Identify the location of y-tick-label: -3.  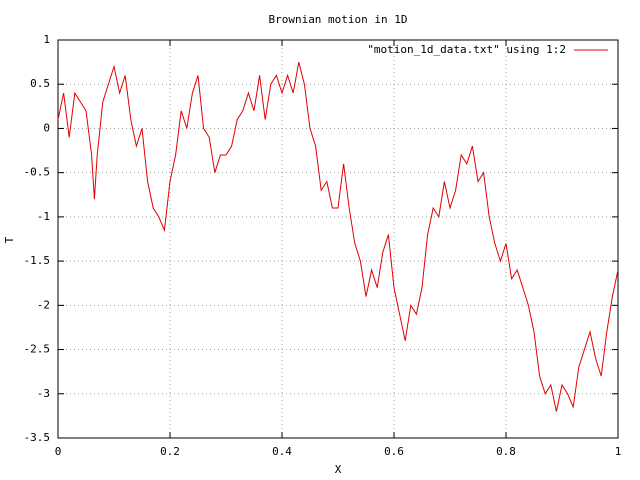
(43, 393).